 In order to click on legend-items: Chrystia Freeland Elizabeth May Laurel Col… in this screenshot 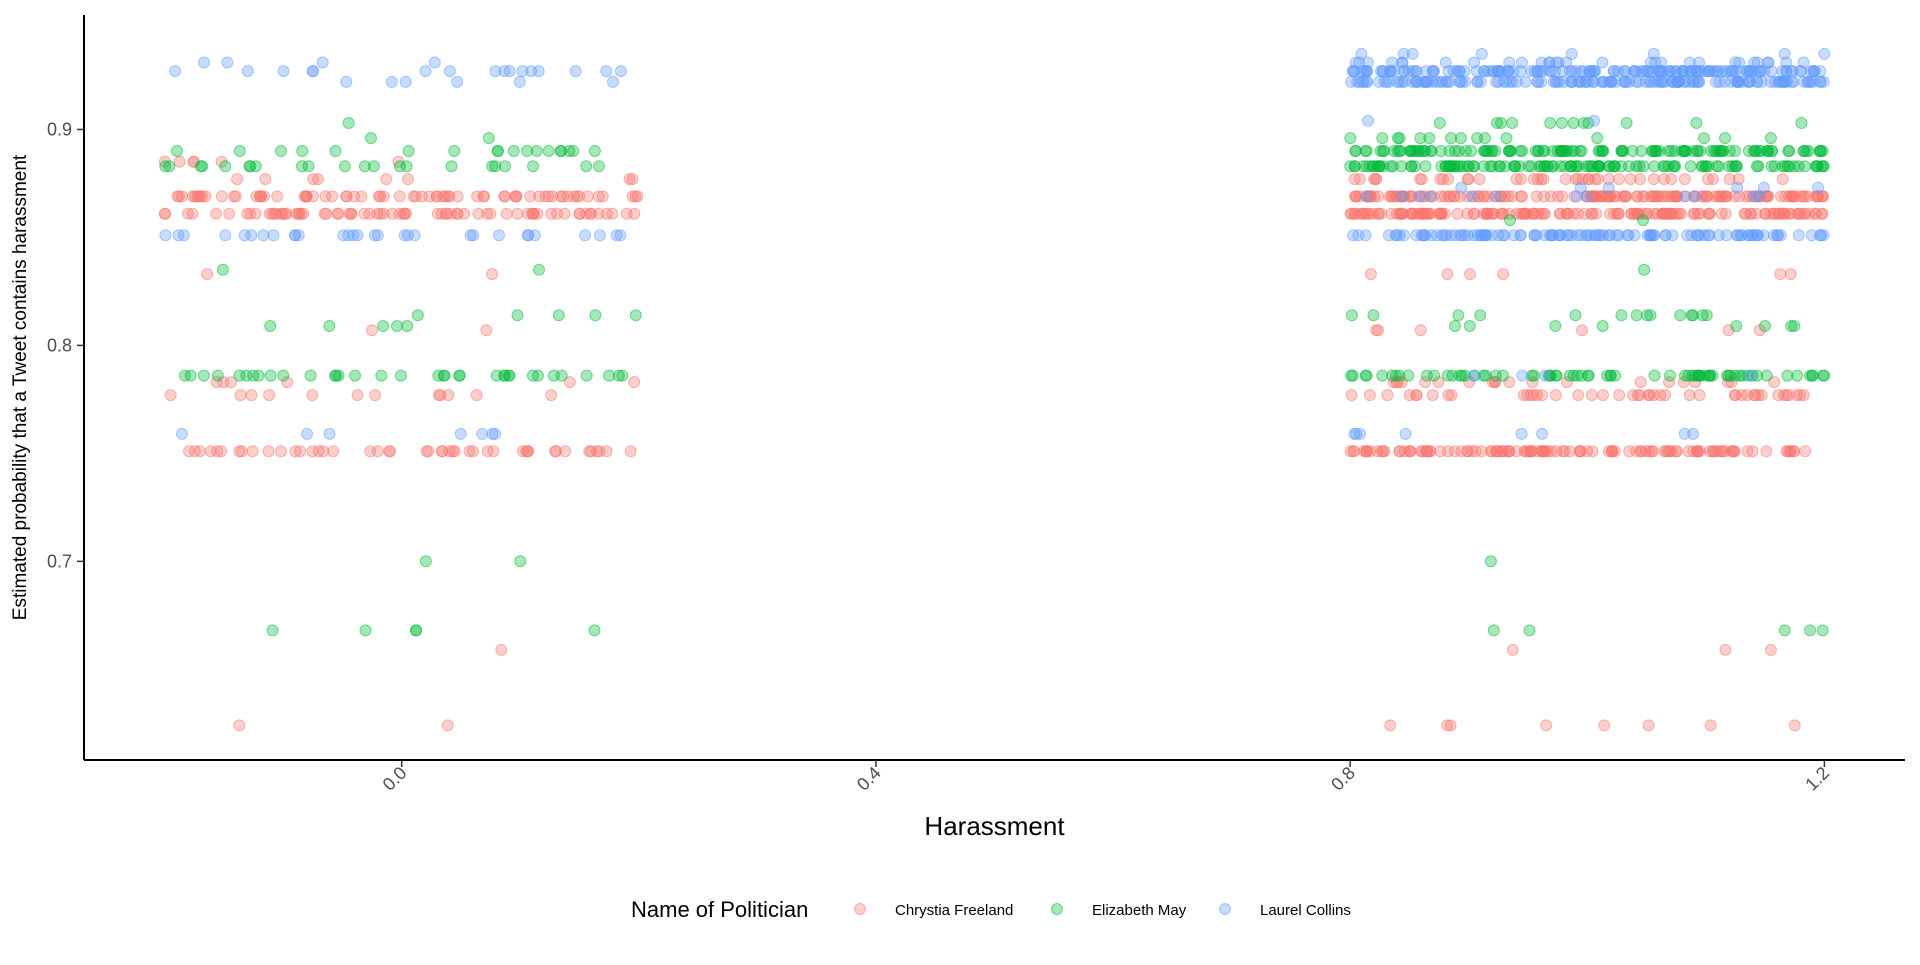, I will do `click(1102, 910)`.